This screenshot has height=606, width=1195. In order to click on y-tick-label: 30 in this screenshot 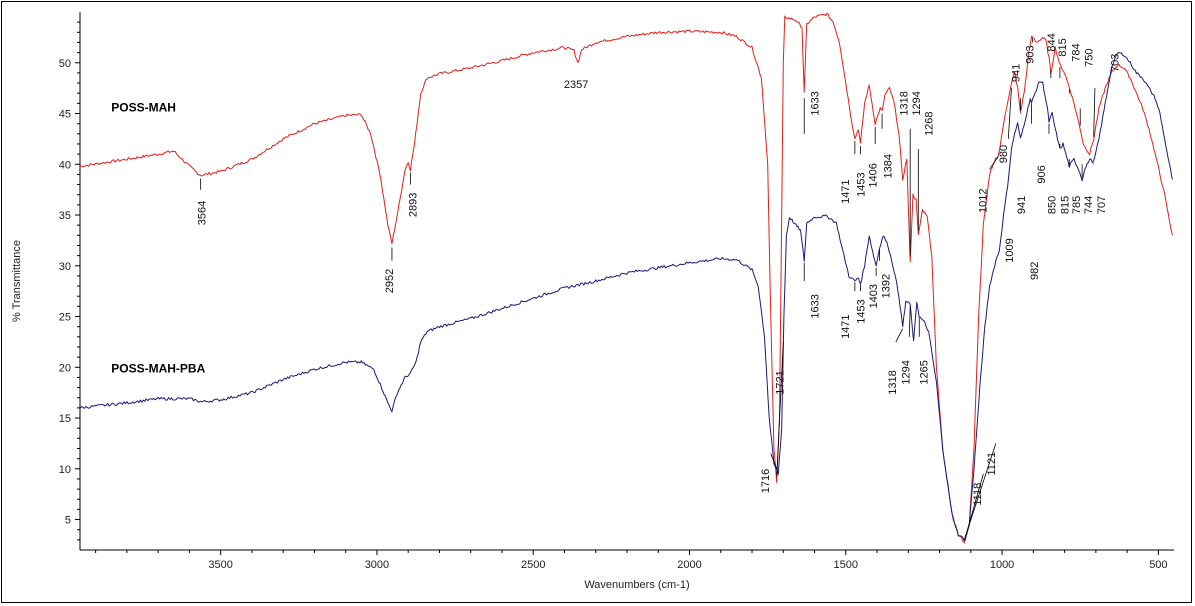, I will do `click(65, 267)`.